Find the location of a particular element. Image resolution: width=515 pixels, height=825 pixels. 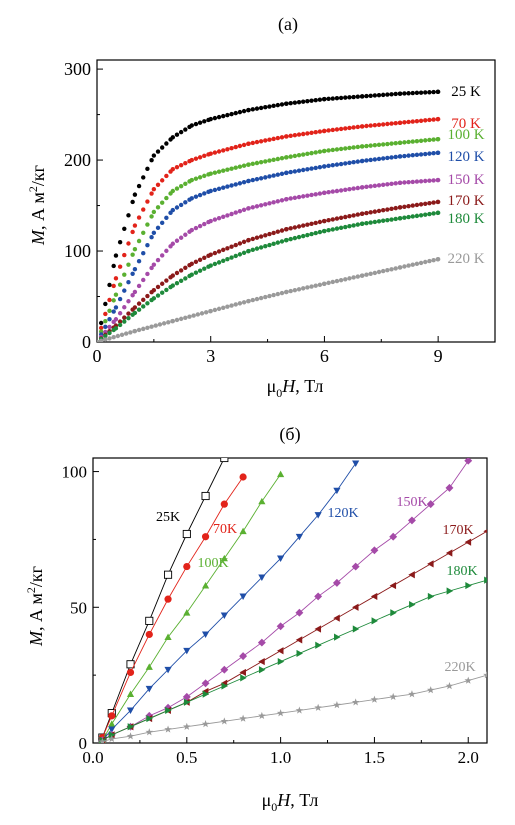

panel-b-series-label: 170K is located at coordinates (457, 530).